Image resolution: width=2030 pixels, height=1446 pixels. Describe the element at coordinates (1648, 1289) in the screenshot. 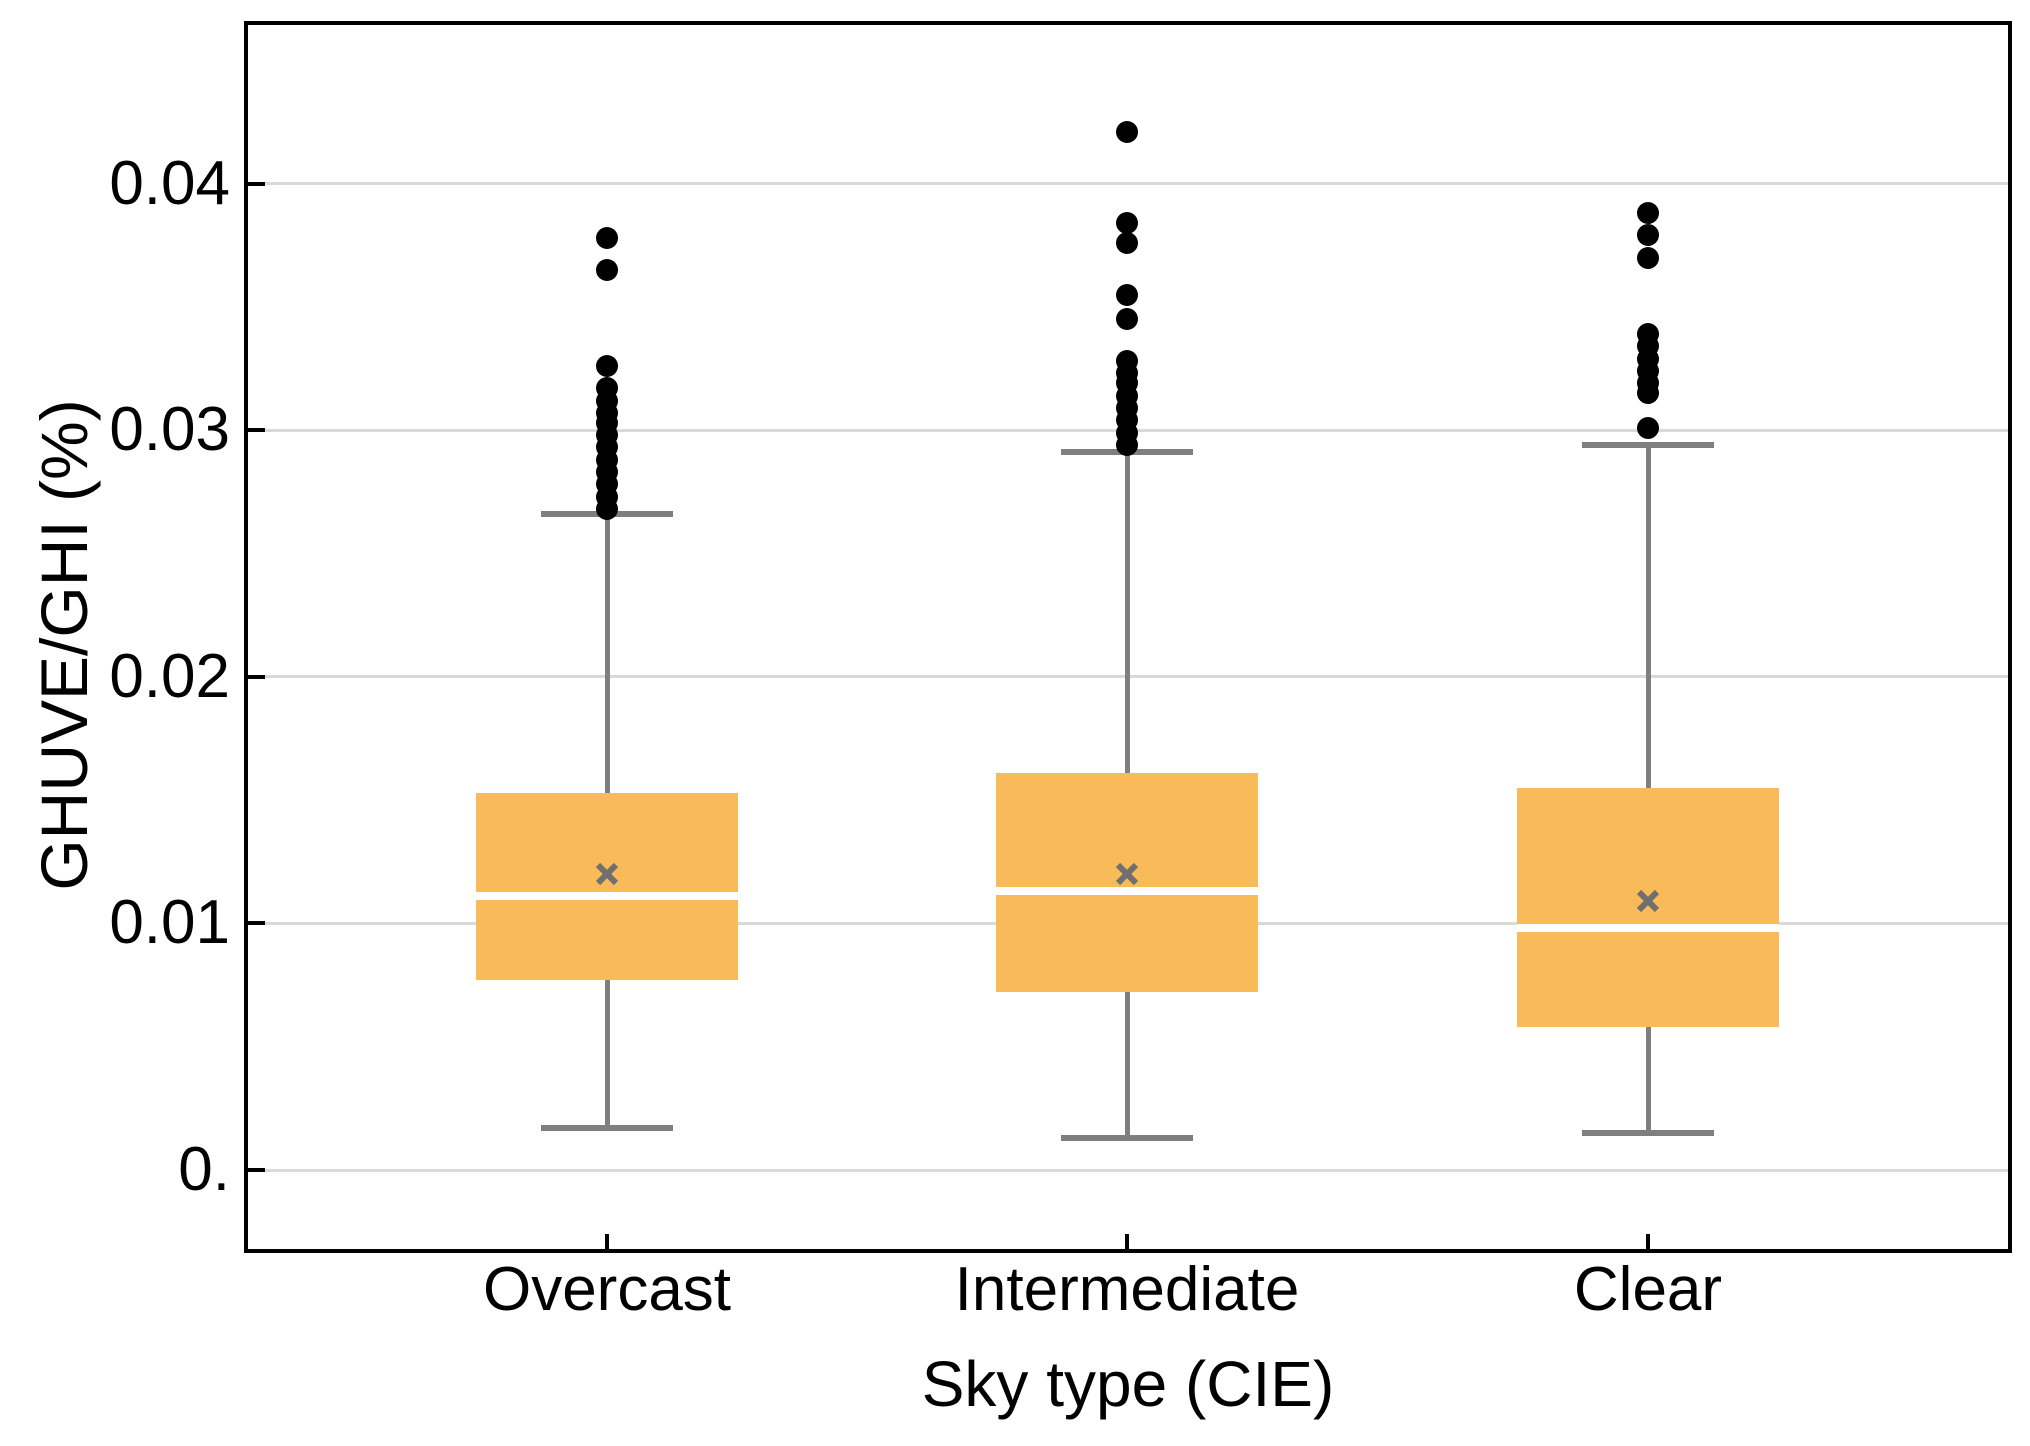

I see `x-tick-label-Clear: Clear` at that location.